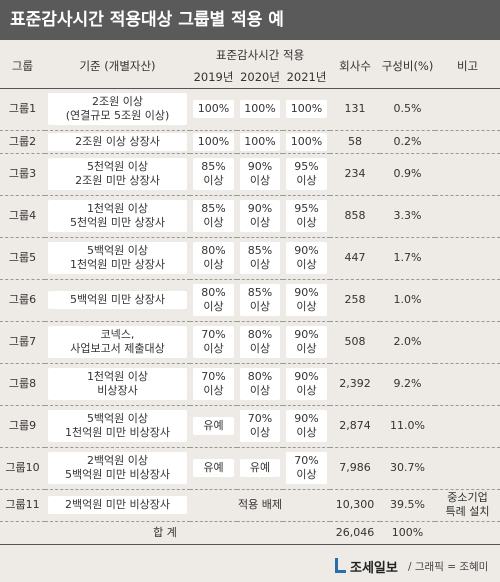 This screenshot has height=582, width=500. Describe the element at coordinates (407, 141) in the screenshot. I see `ratio-cell: 0.2%` at that location.